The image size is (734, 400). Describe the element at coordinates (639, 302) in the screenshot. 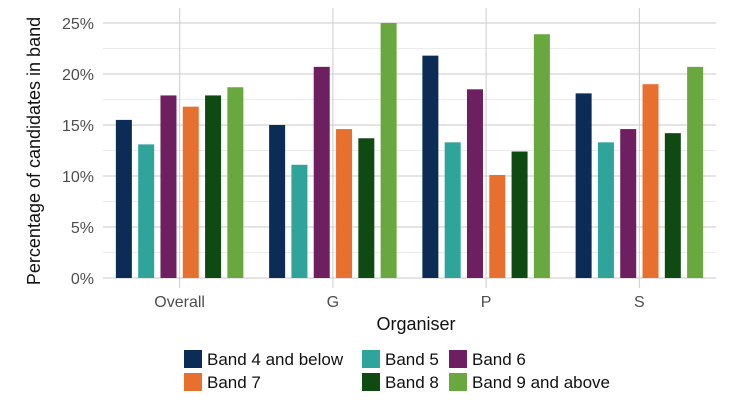

I see `x-tick-label: S` at that location.